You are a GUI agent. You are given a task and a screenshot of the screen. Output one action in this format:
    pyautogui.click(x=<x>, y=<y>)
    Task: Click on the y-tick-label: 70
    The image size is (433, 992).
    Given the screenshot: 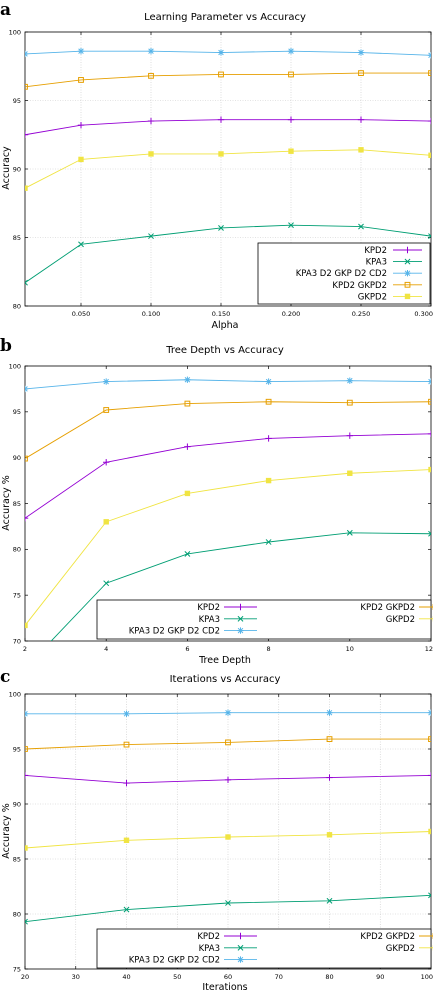 What is the action you would take?
    pyautogui.click(x=17, y=641)
    